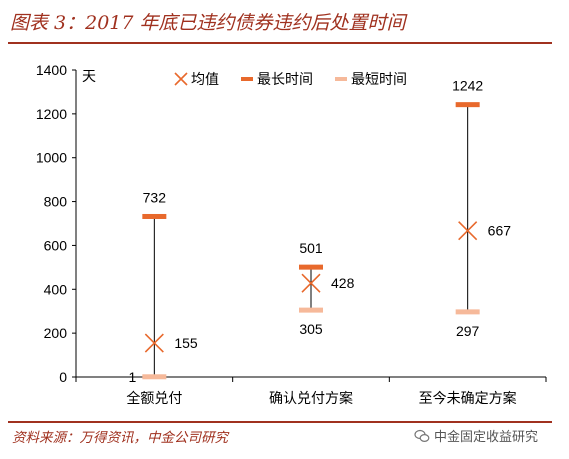  What do you see at coordinates (500, 231) in the screenshot?
I see `mean-data-label: 667` at bounding box center [500, 231].